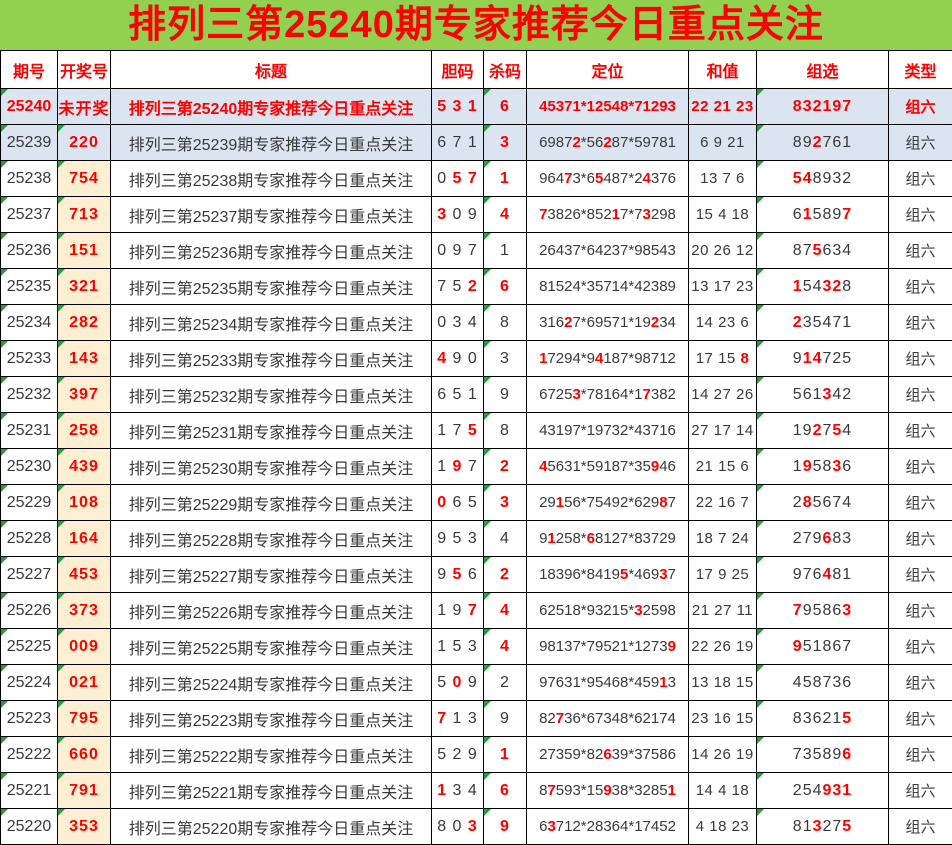 This screenshot has width=952, height=845. What do you see at coordinates (655, 466) in the screenshot?
I see `highlighted-digit: 9` at bounding box center [655, 466].